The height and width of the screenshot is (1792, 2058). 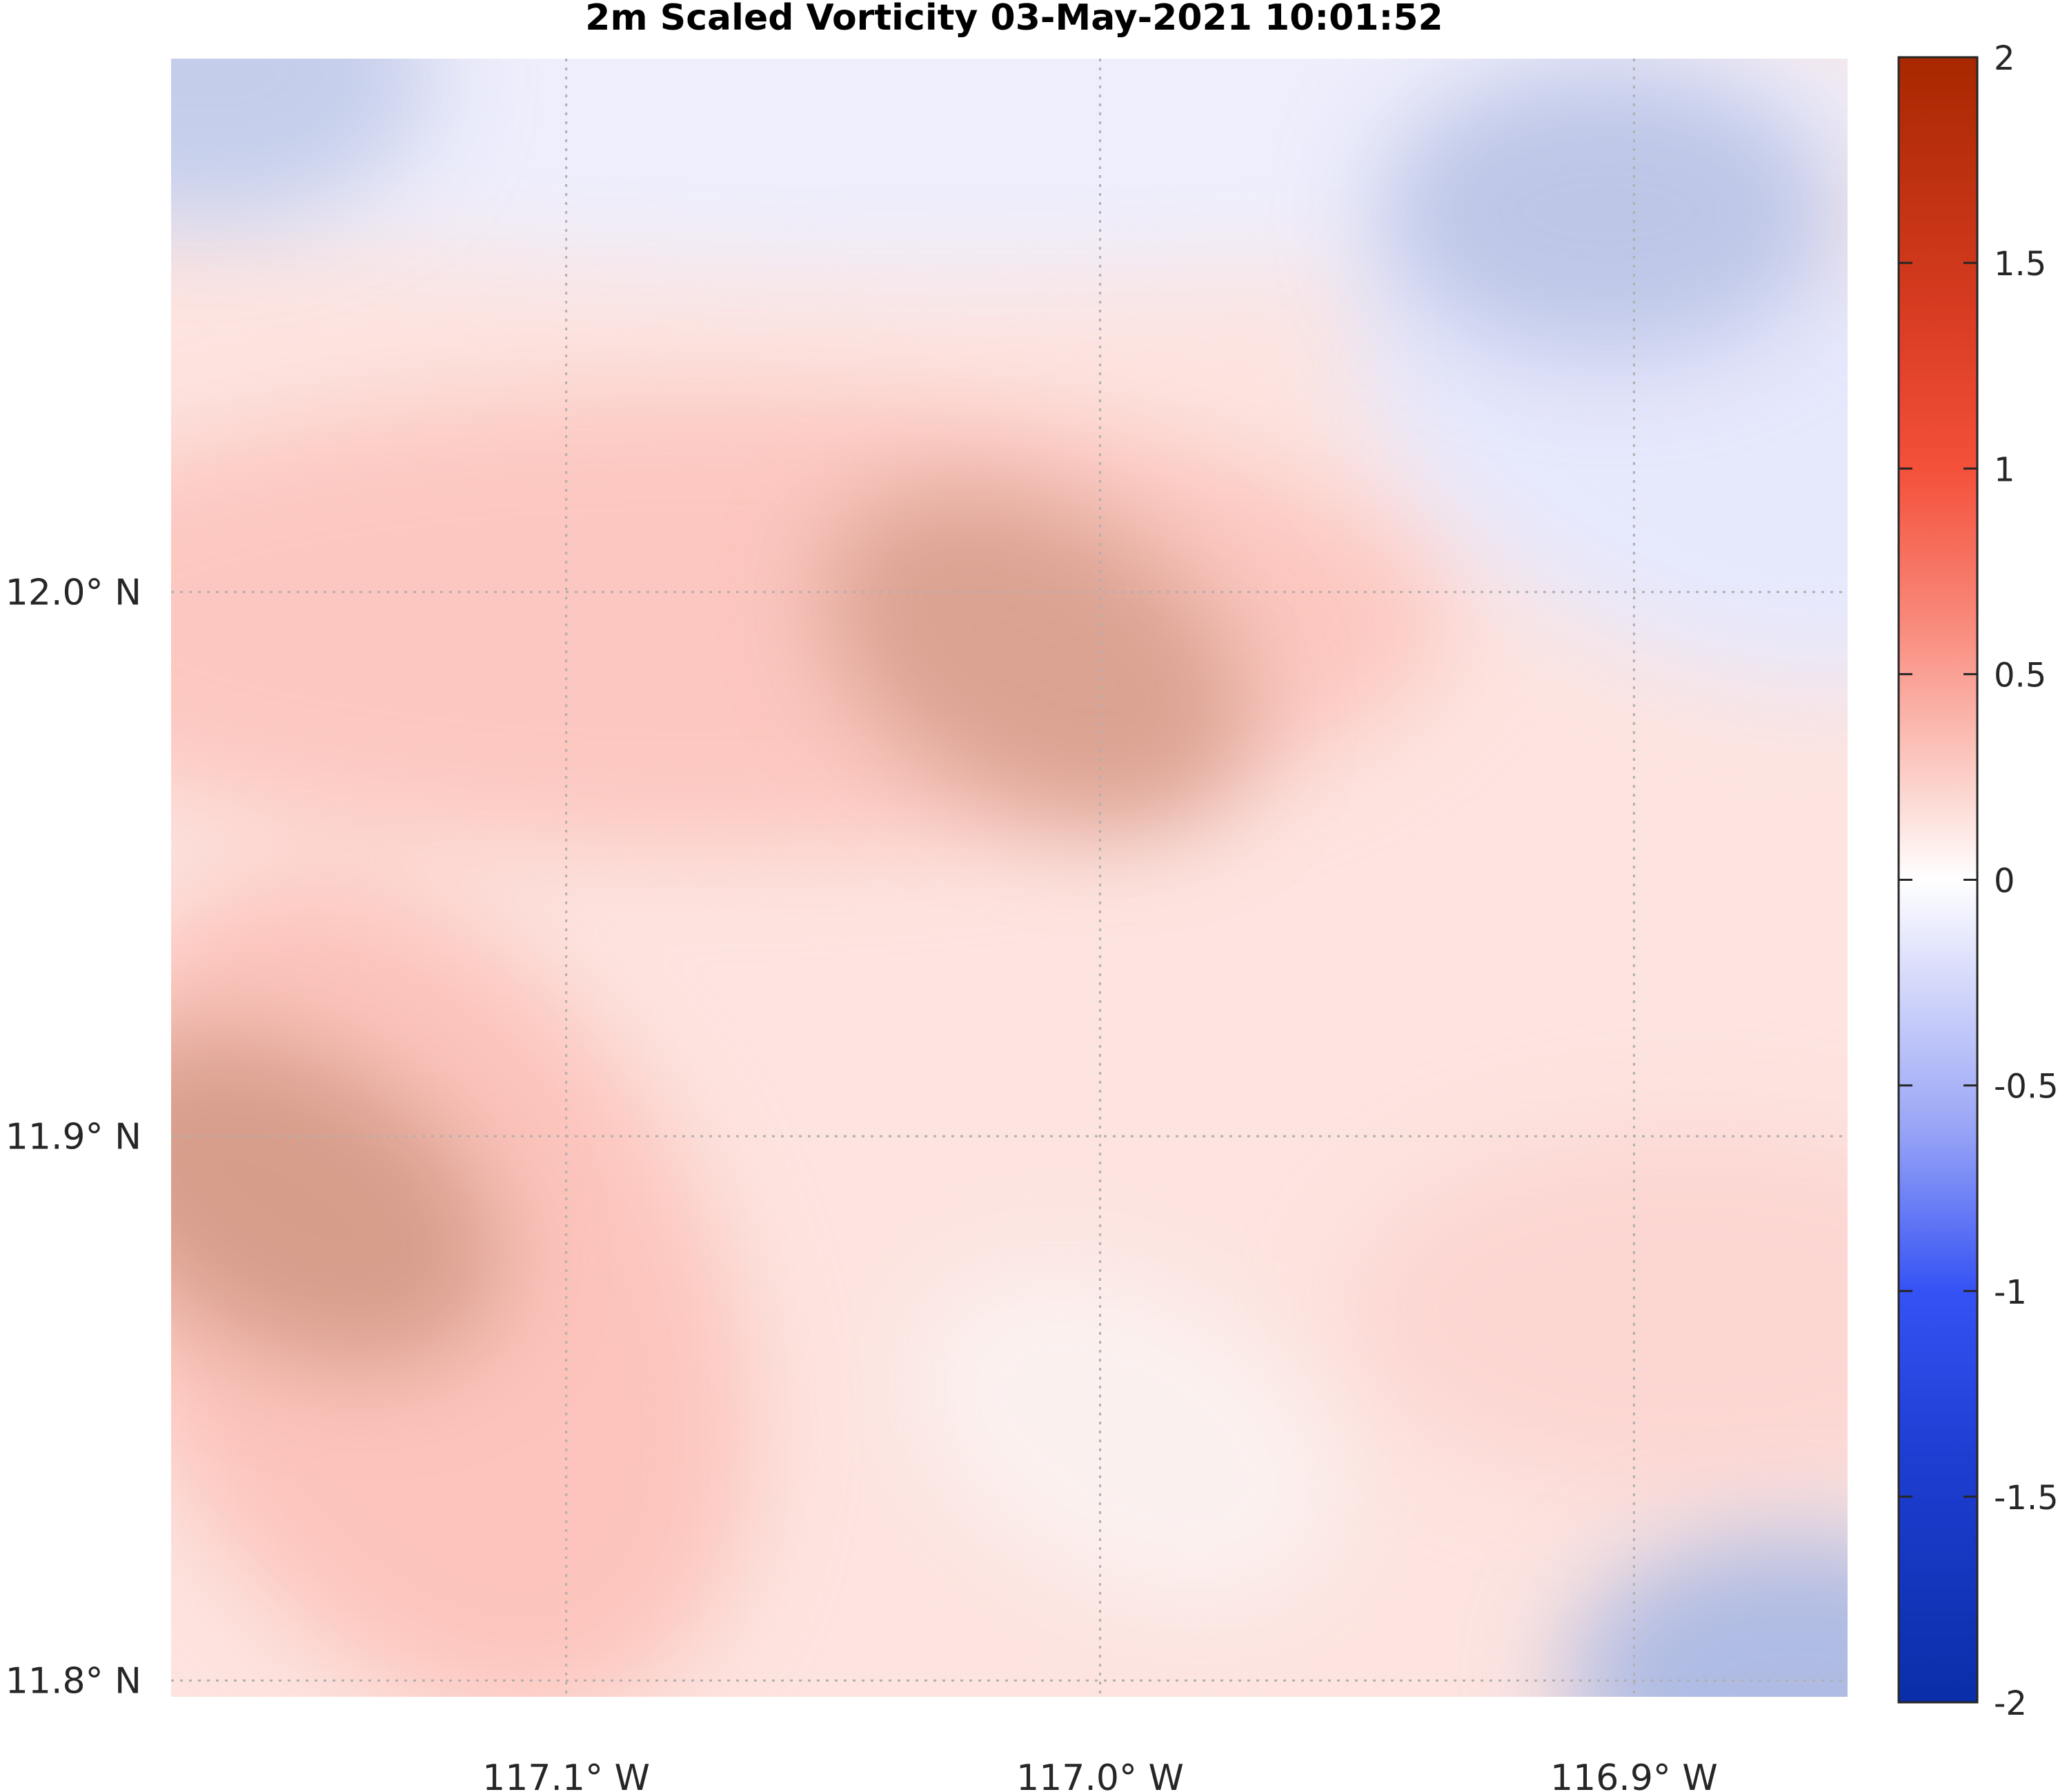 I want to click on chart-title: 2m Scaled Vorticity 03-May-2021 10:01:52, so click(x=1014, y=19).